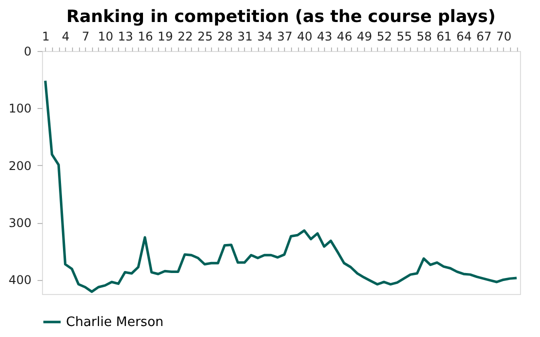 Image resolution: width=540 pixels, height=337 pixels. What do you see at coordinates (185, 37) in the screenshot?
I see `x-tick-label: 22` at bounding box center [185, 37].